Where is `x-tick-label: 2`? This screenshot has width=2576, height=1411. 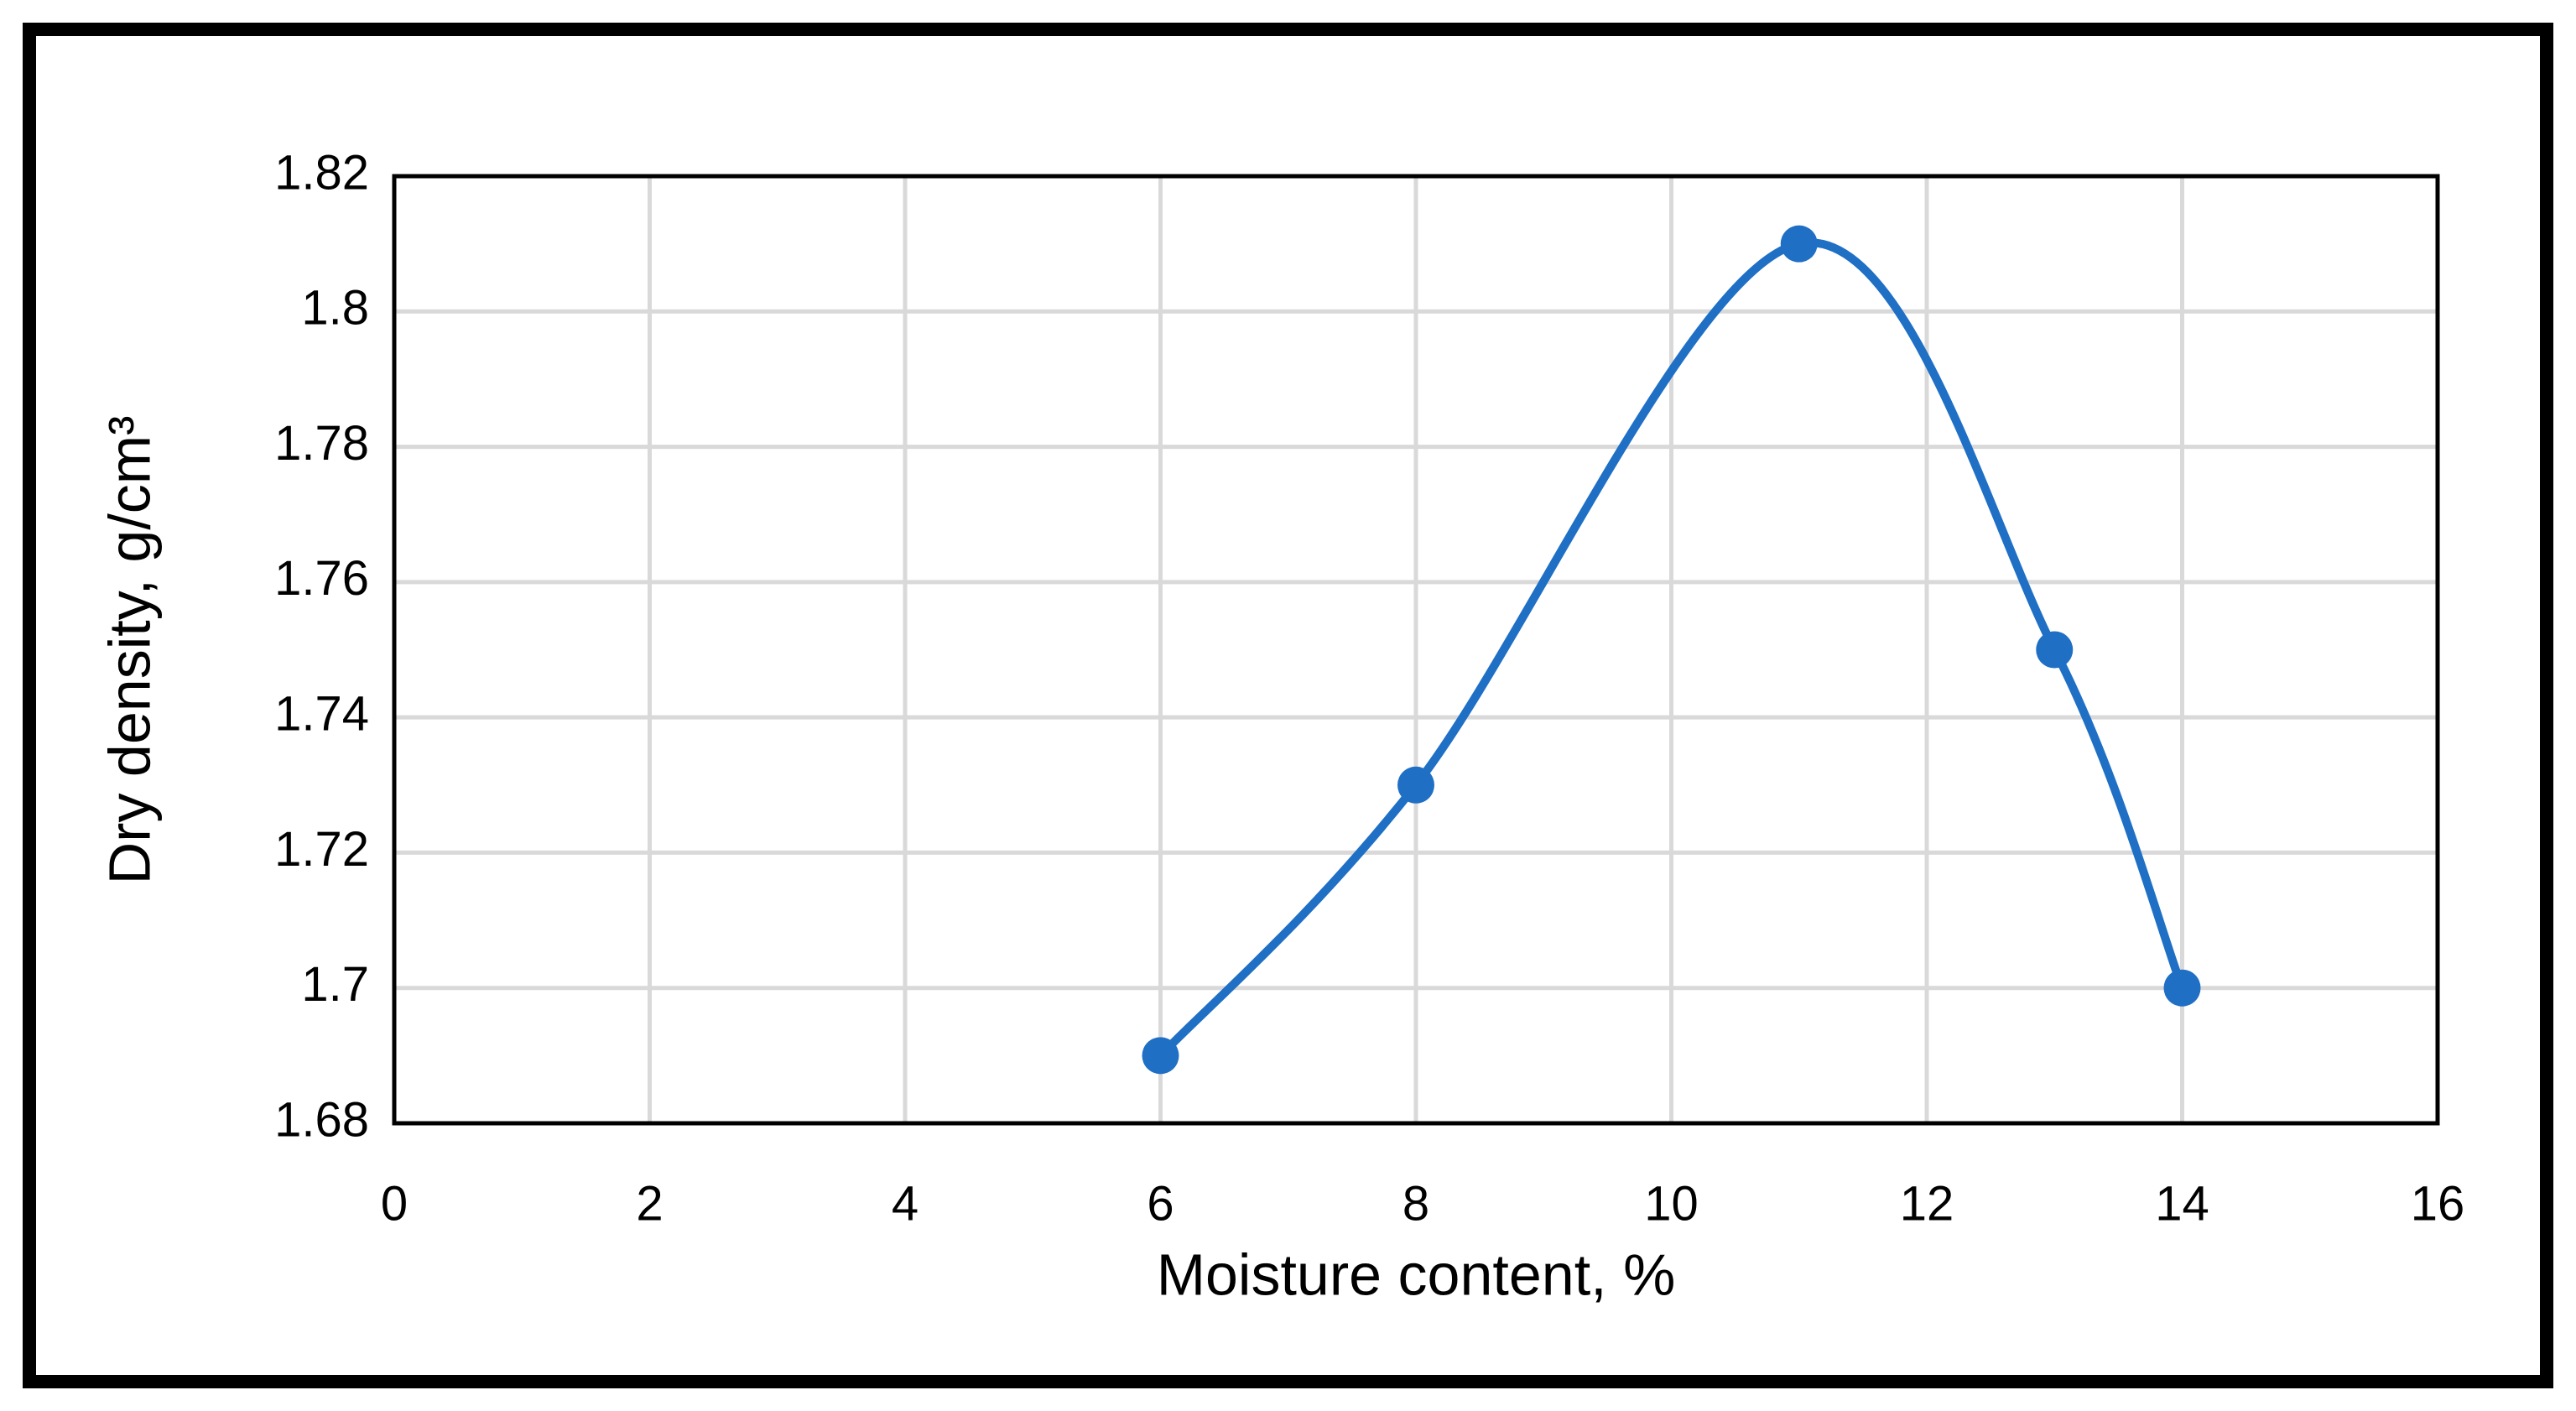
x-tick-label: 2 is located at coordinates (649, 1203).